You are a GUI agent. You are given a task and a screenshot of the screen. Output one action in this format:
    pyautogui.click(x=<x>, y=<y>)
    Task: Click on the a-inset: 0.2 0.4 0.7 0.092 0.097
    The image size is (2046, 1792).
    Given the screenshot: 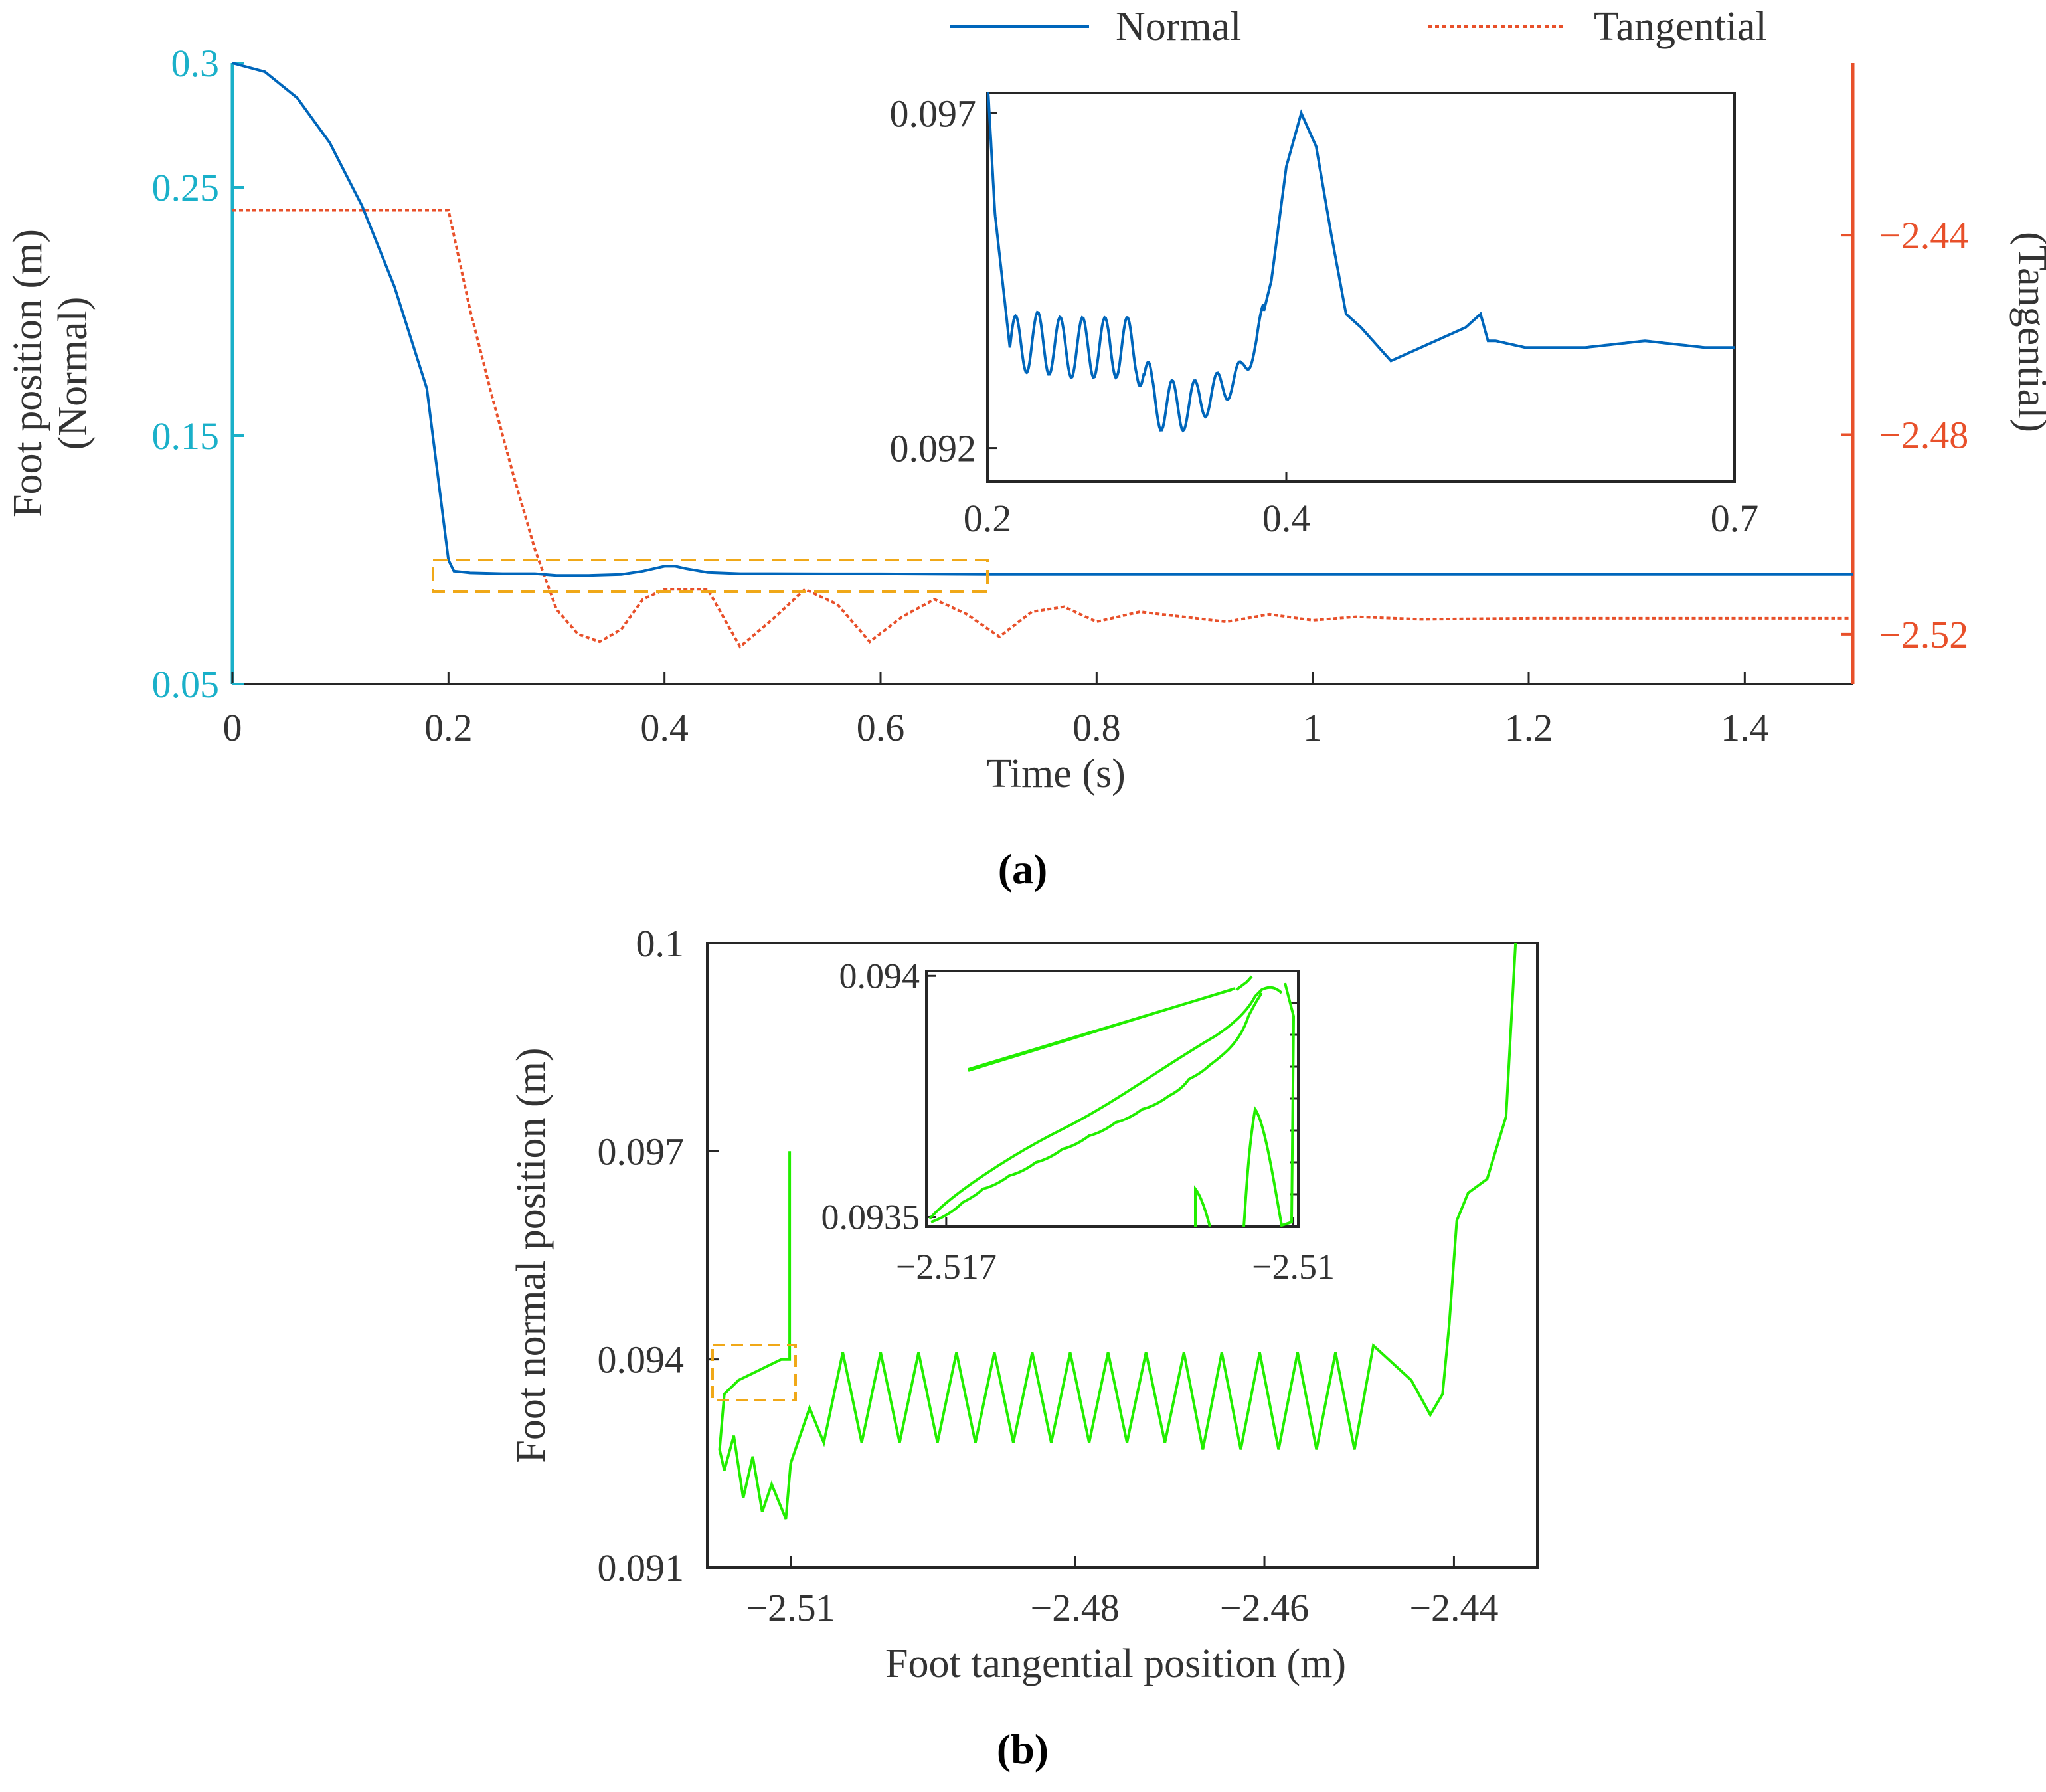 What is the action you would take?
    pyautogui.click(x=1324, y=316)
    